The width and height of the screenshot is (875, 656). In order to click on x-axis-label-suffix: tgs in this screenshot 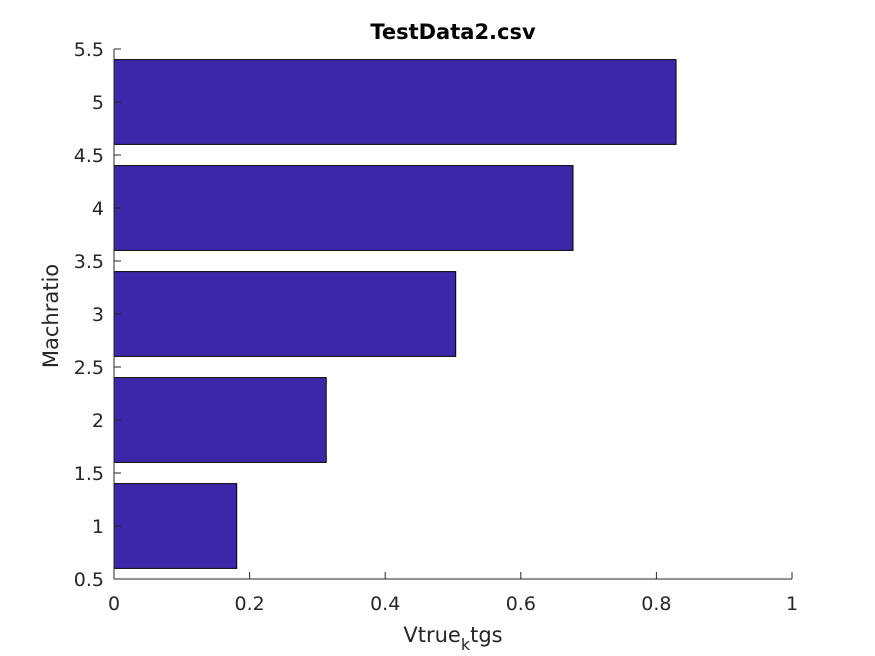, I will do `click(486, 635)`.